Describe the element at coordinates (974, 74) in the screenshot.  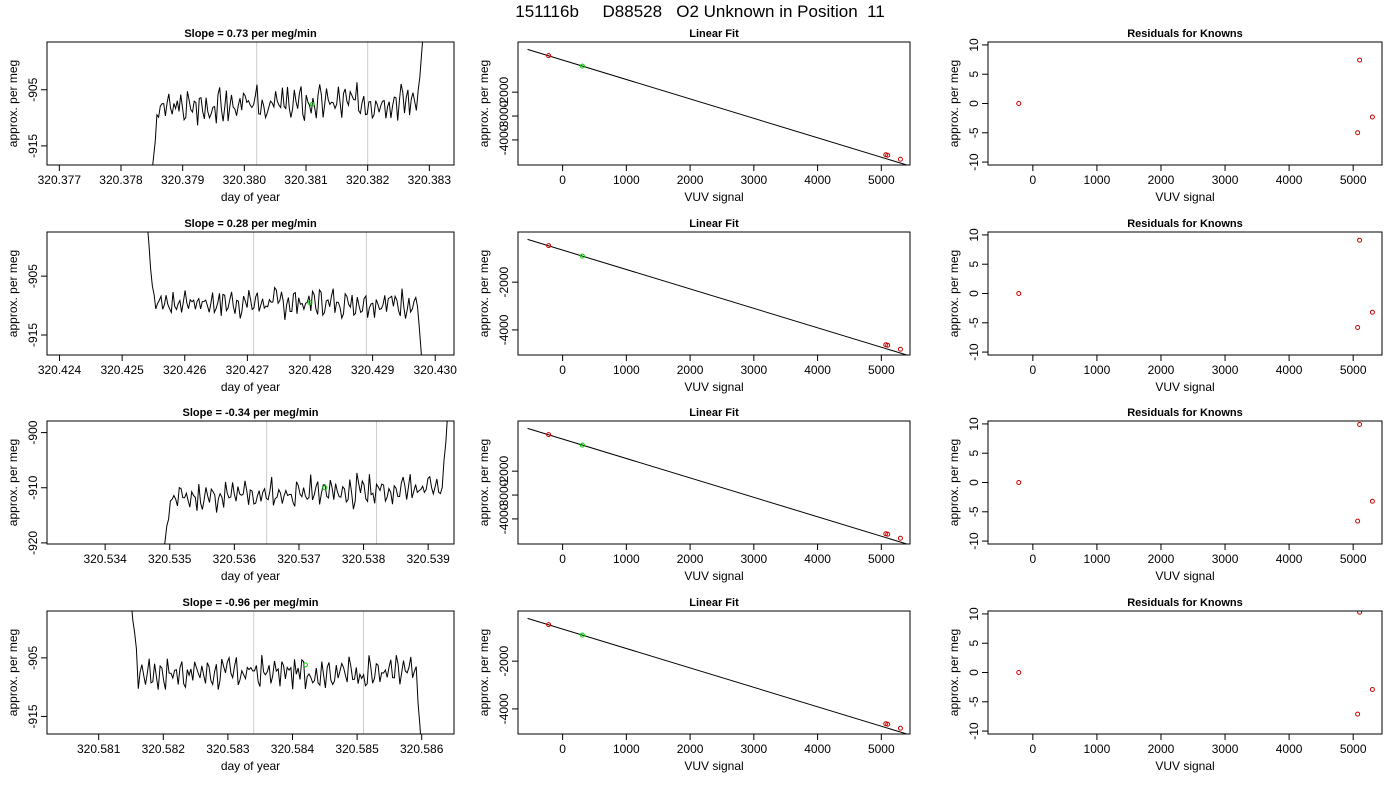
I see `y-tick-label: 5` at that location.